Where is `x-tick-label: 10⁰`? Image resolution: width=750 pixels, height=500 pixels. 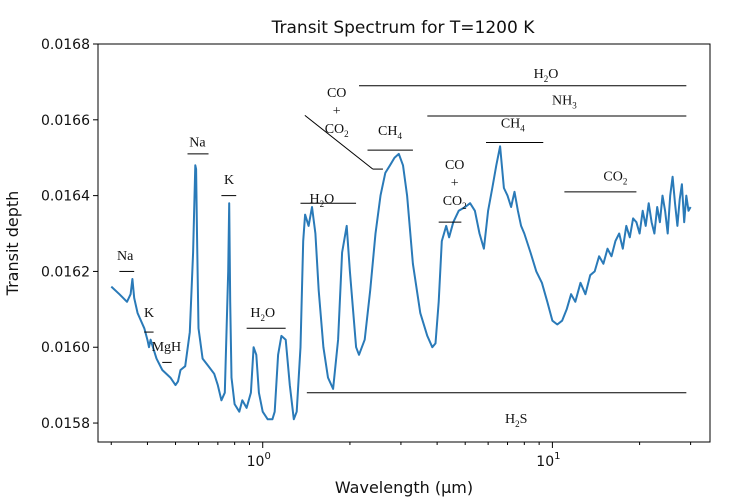
x-tick-label: 10⁰ is located at coordinates (259, 460).